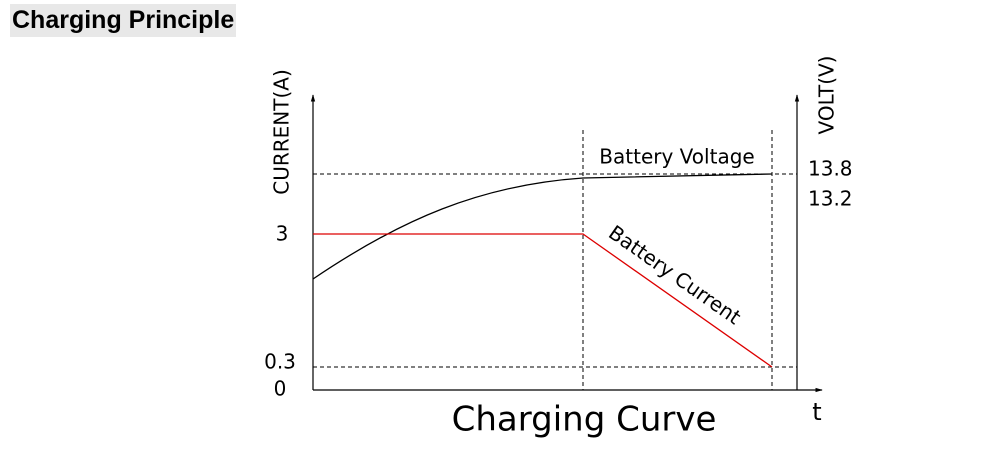  Describe the element at coordinates (123, 20) in the screenshot. I see `page-title: Charging Principle` at that location.